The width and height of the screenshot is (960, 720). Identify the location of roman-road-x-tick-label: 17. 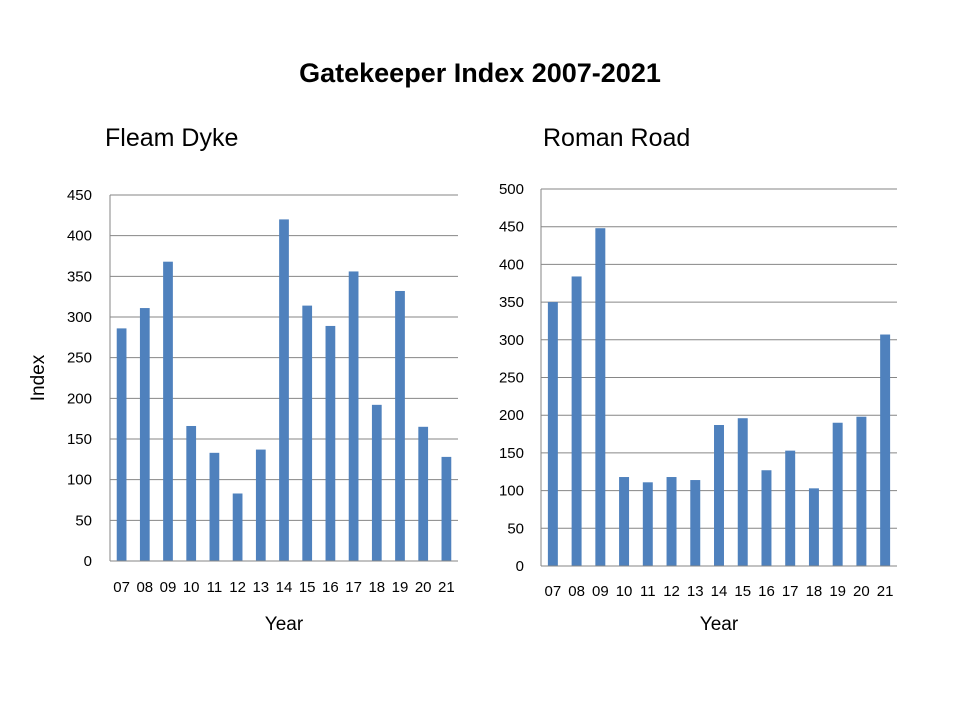
(790, 591).